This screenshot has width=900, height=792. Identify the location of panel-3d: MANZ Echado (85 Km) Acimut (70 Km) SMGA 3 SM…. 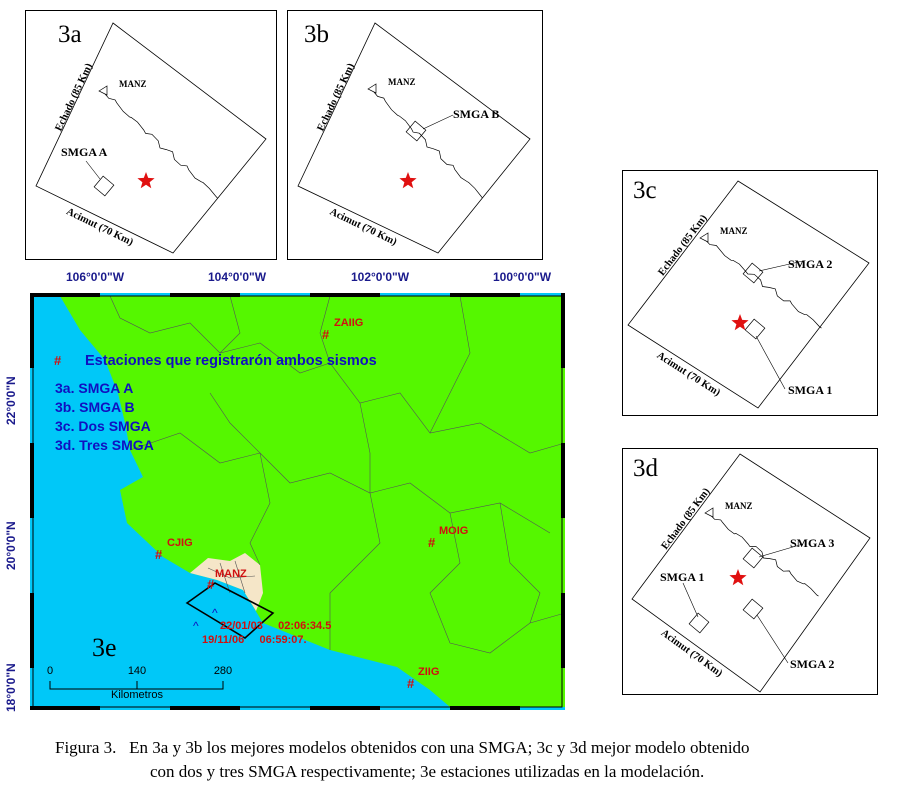
(750, 571).